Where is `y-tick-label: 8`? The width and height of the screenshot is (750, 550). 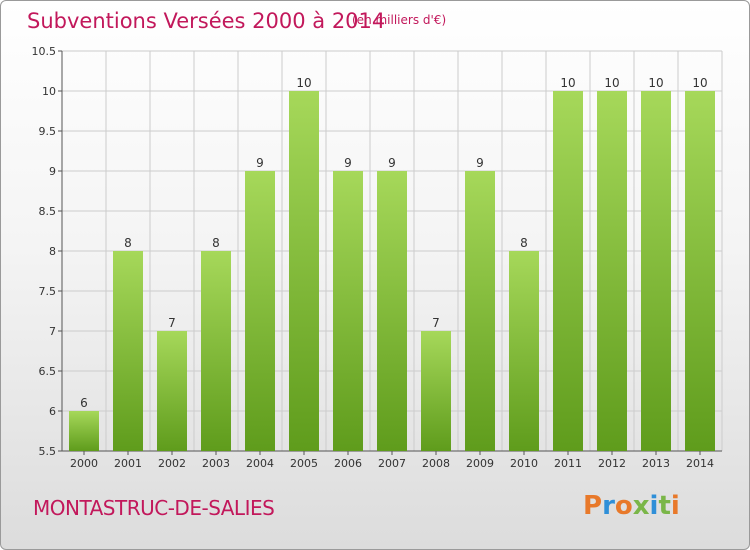
y-tick-label: 8 is located at coordinates (52, 251).